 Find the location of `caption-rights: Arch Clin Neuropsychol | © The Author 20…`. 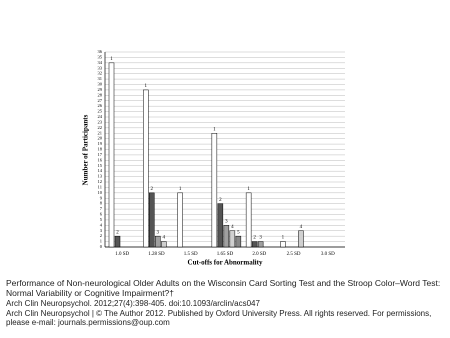

caption-rights: Arch Clin Neuropsychol | © The Author 20… is located at coordinates (219, 318).